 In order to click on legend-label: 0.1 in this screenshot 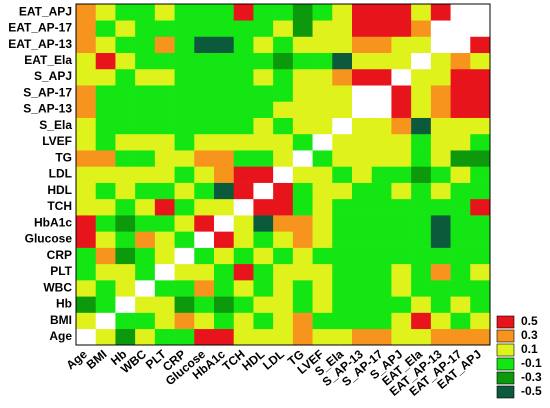, I will do `click(529, 349)`.